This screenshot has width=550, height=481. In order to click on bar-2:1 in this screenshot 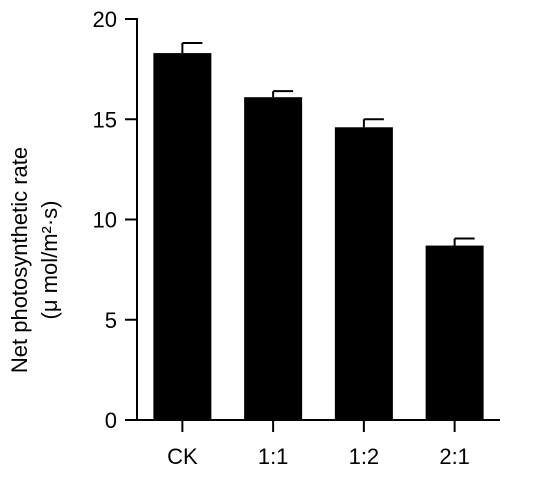, I will do `click(454, 332)`.